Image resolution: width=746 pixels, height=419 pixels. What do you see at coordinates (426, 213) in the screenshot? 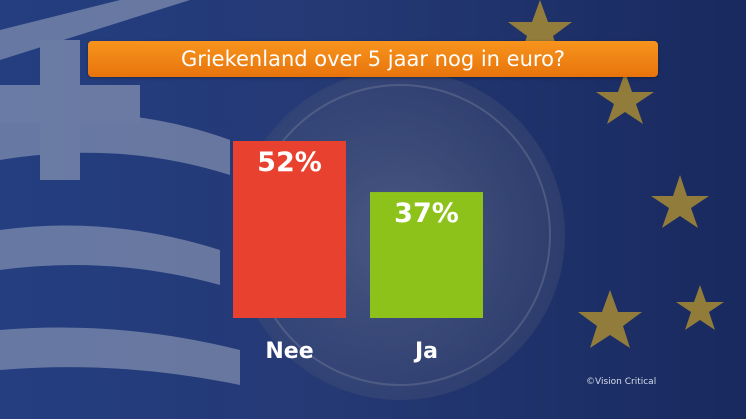
I see `value-label-ja: 37%` at bounding box center [426, 213].